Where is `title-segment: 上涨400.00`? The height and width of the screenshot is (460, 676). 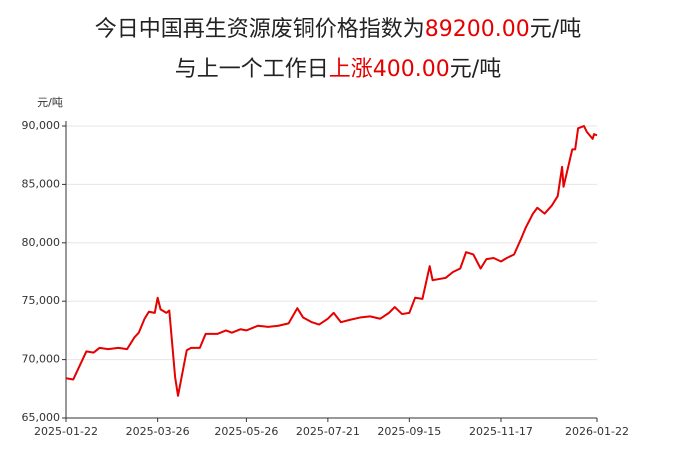 title-segment: 上涨400.00 is located at coordinates (389, 69).